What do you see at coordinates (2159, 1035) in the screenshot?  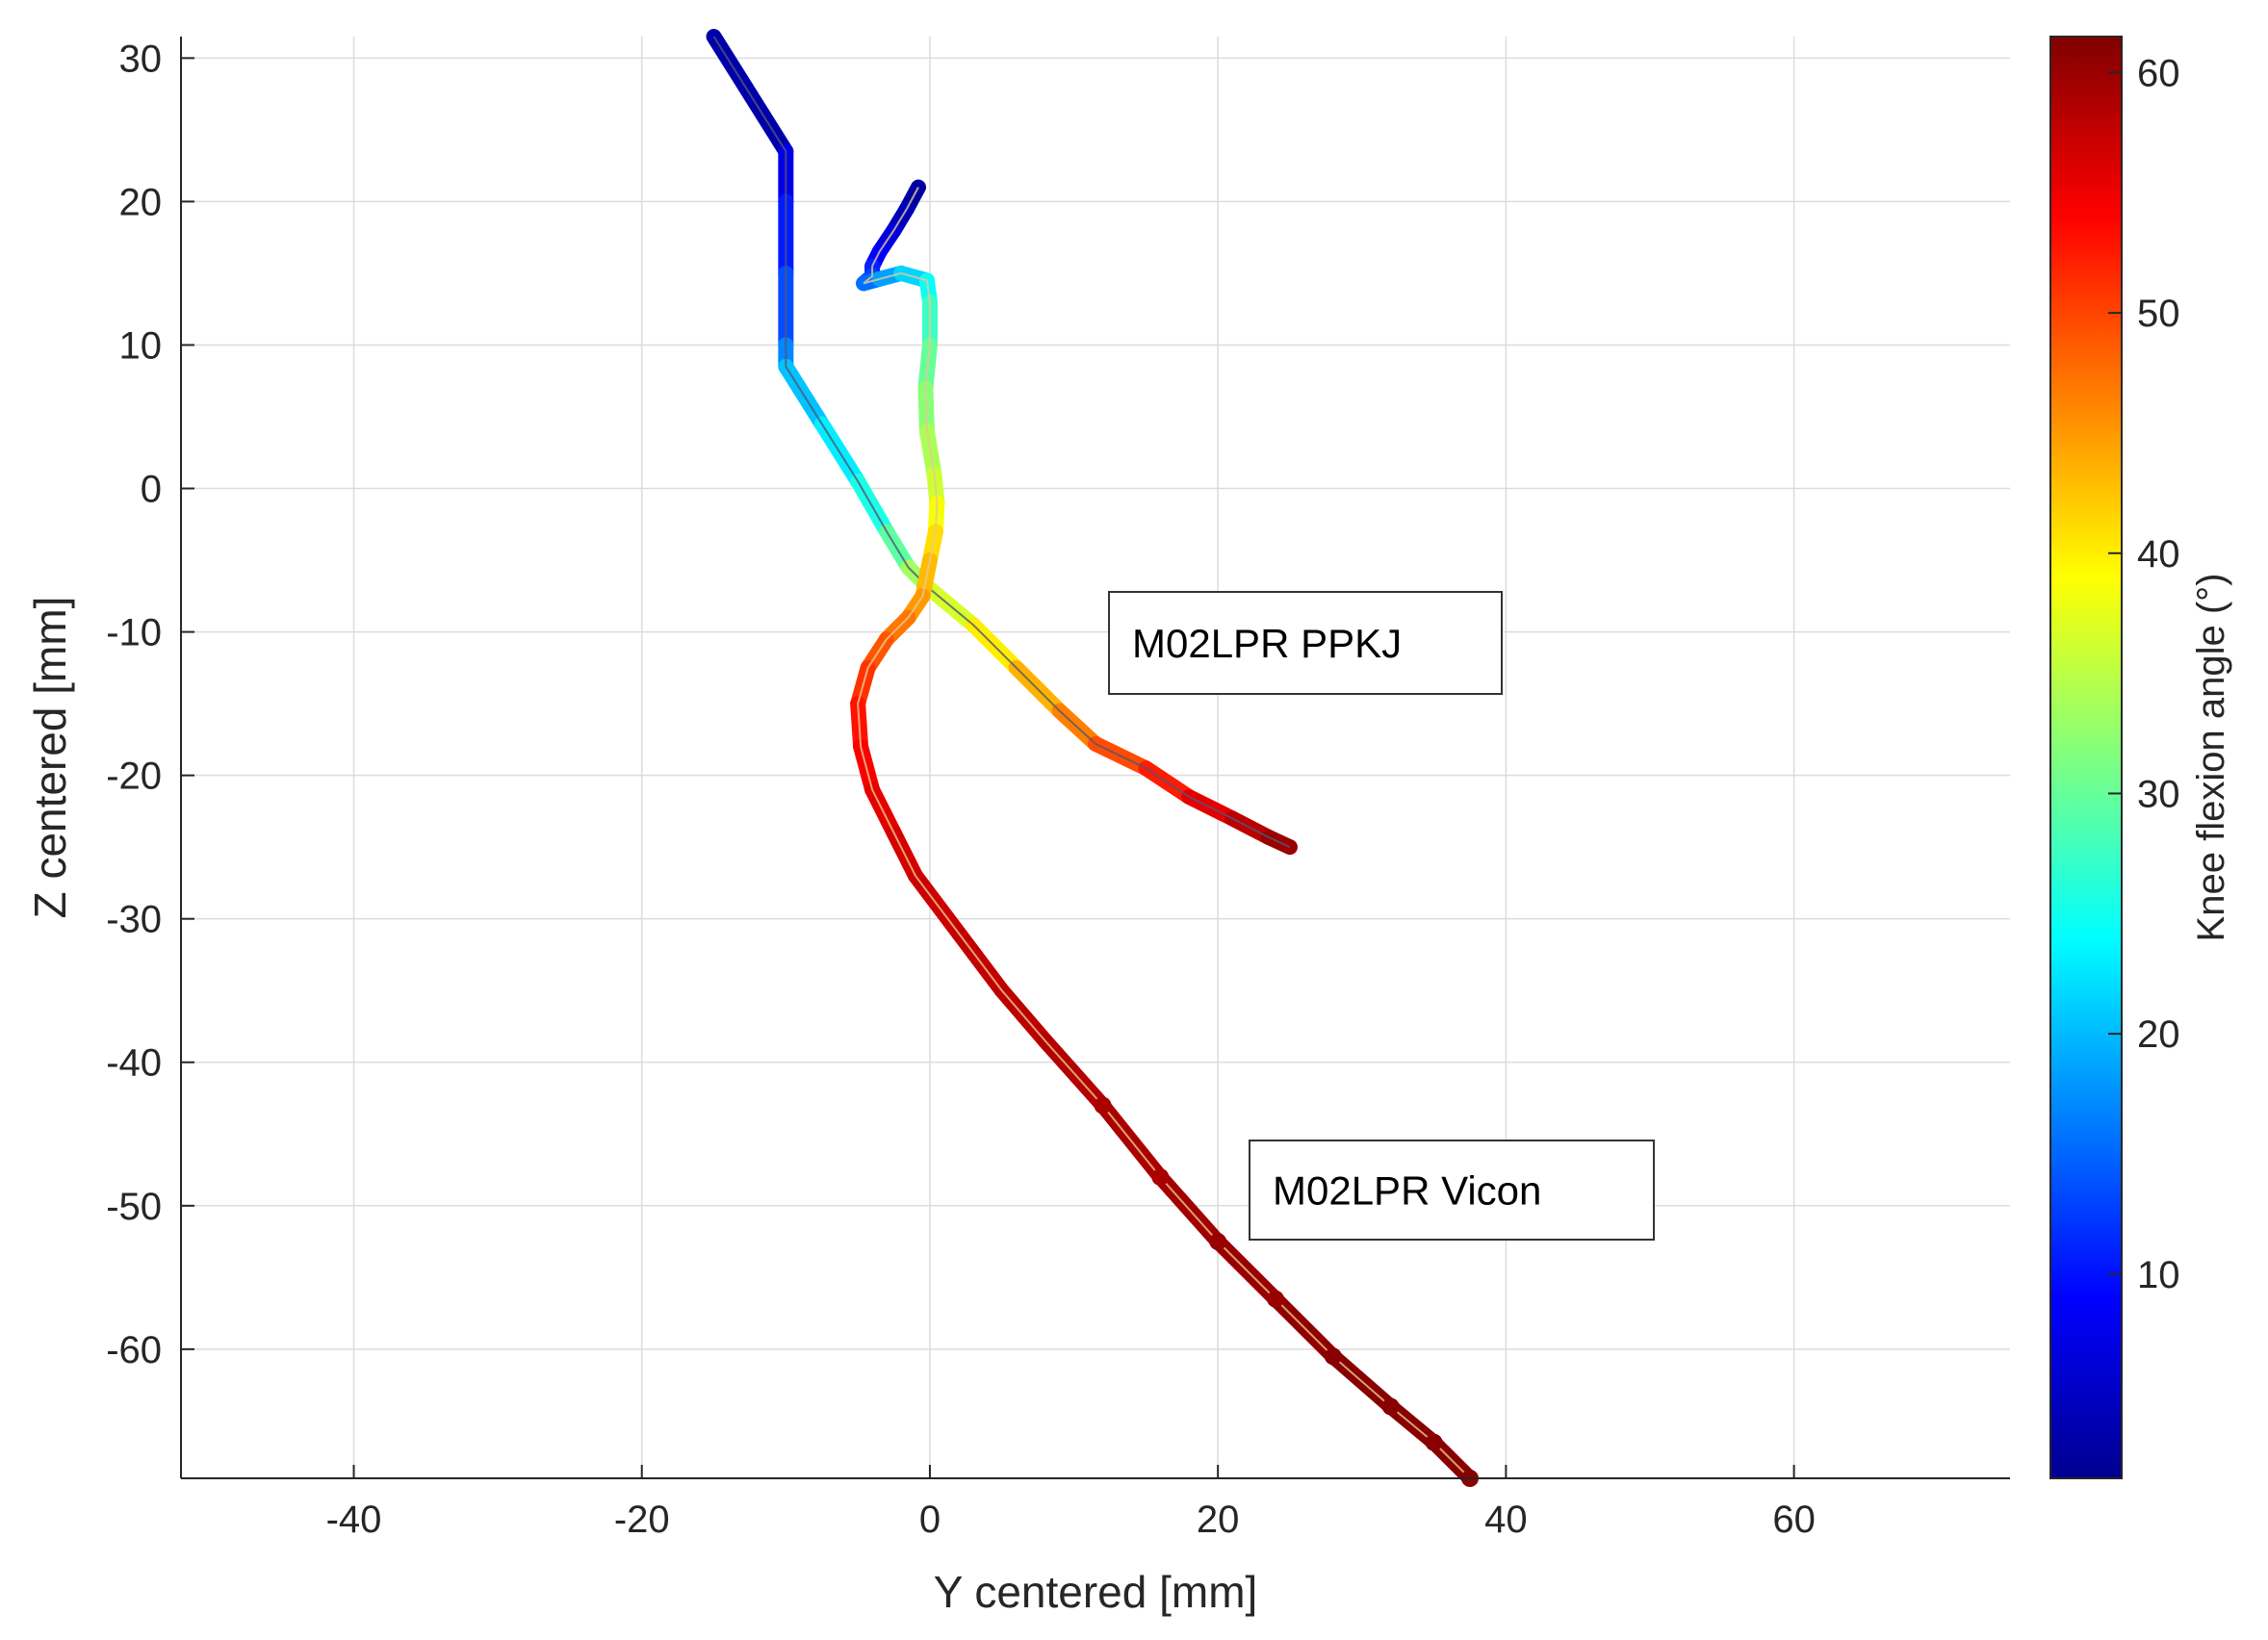 I see `colorbar-tick-label: 20` at bounding box center [2159, 1035].